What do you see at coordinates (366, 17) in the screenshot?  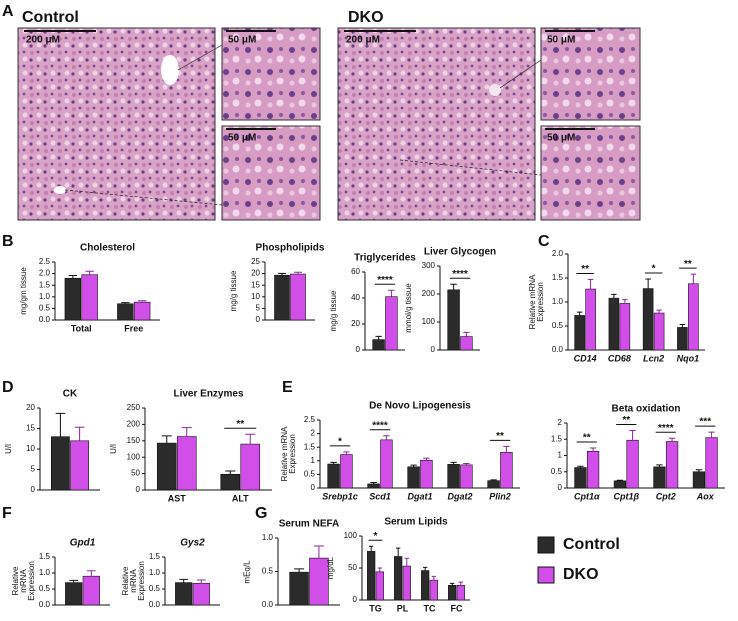 I see `group-label: DKO` at bounding box center [366, 17].